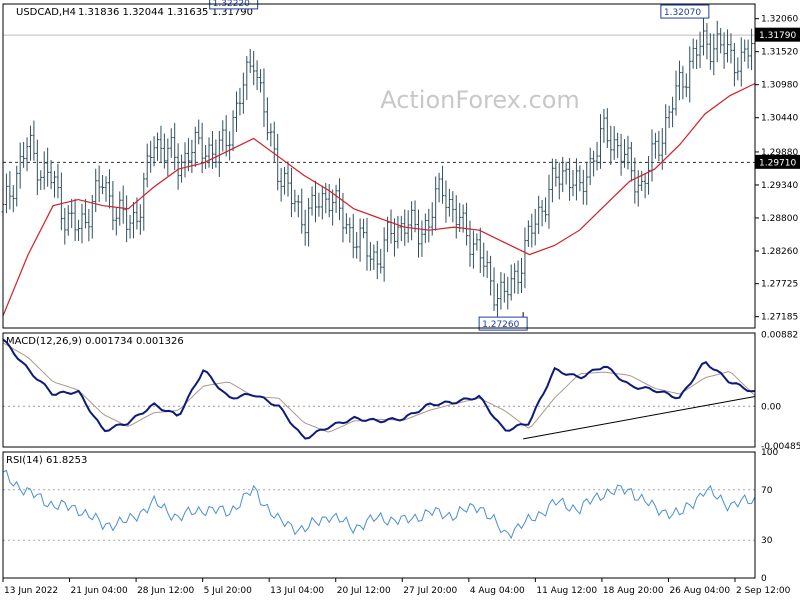 The width and height of the screenshot is (800, 600). I want to click on price-tick-label: 1.27185, so click(779, 318).